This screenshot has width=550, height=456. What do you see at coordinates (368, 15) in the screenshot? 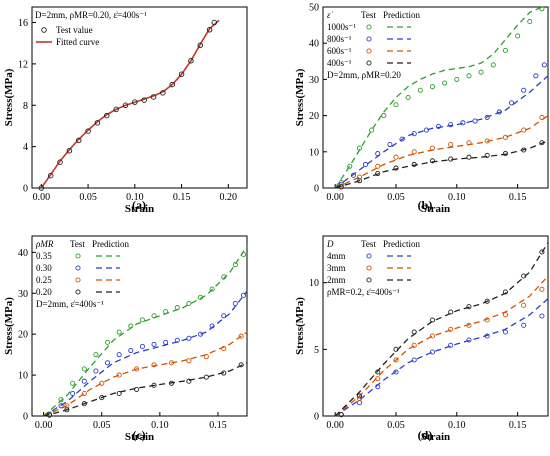
I see `legend-header-test: Test` at bounding box center [368, 15].